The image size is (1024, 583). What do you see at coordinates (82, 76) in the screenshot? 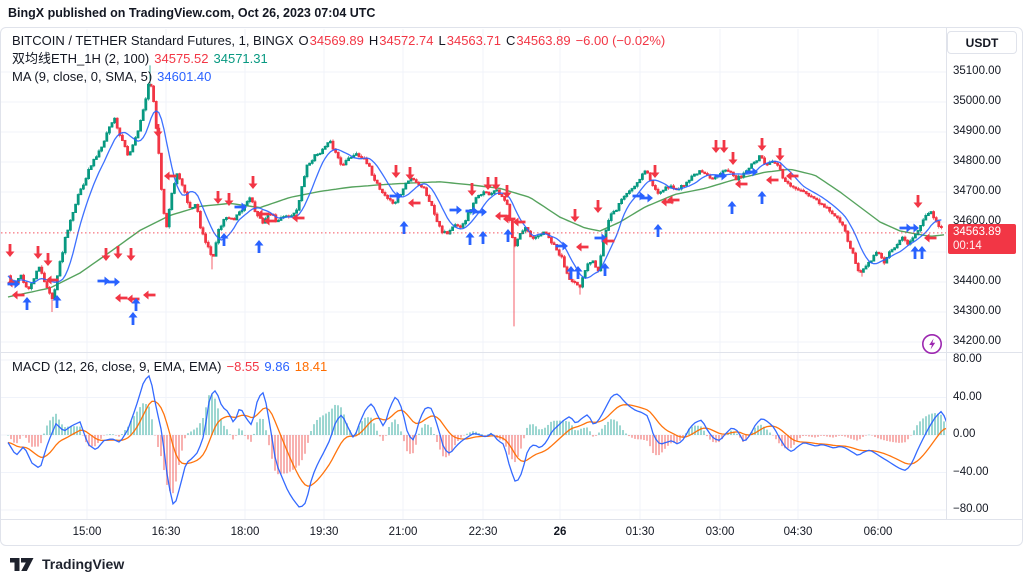
I see `ma-title: MA (9, close, 0, SMA, 5)` at bounding box center [82, 76].